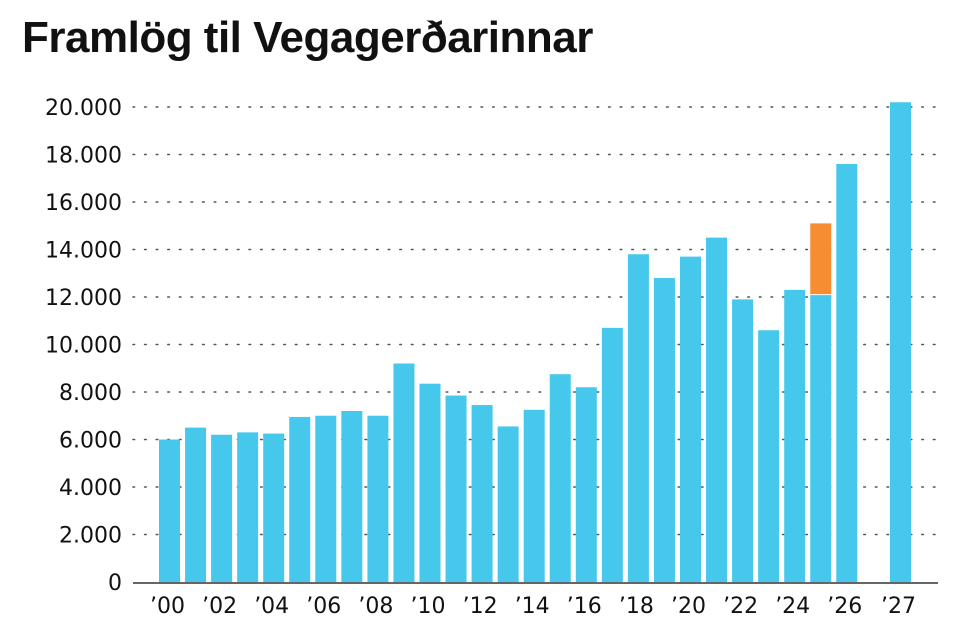  I want to click on y-tick-label: 0, so click(115, 583).